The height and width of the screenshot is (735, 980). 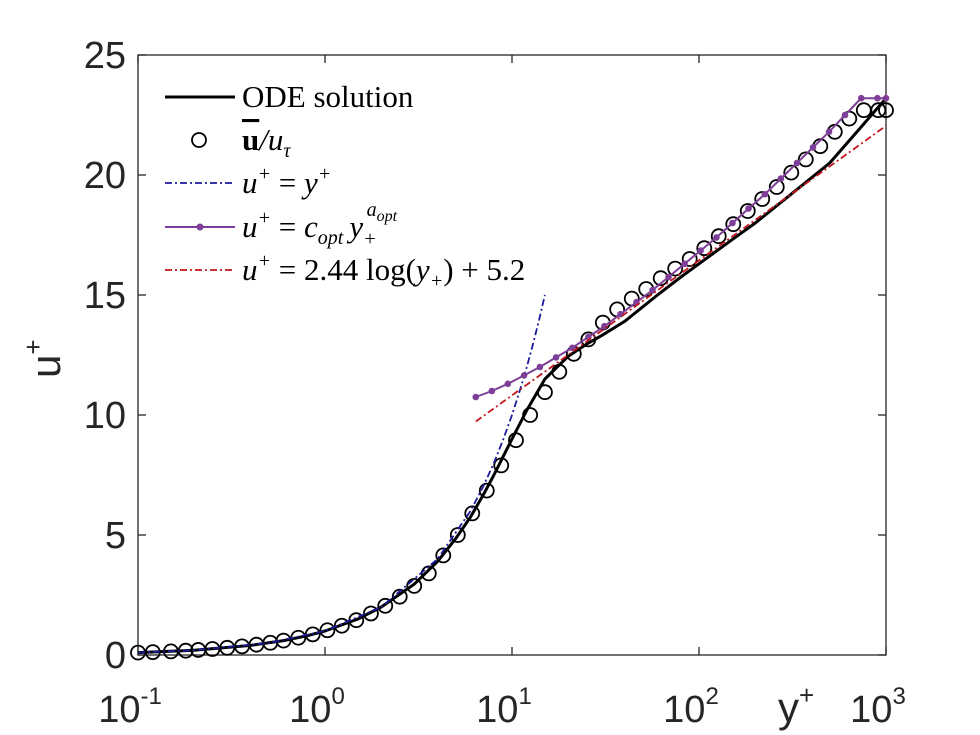 I want to click on x-tick-label-1: 10⁰, so click(x=317, y=707).